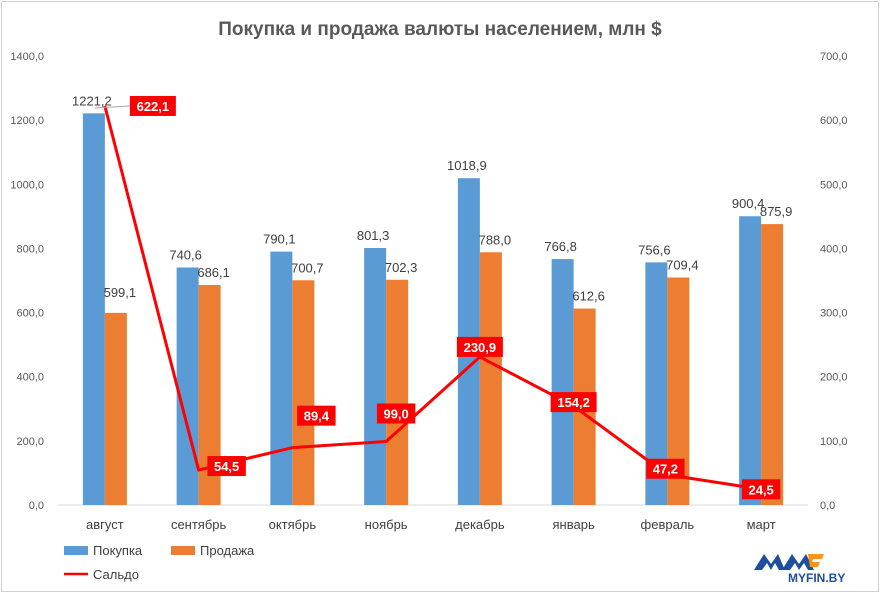  I want to click on right-axis-tick-label: 600,0, so click(834, 121).